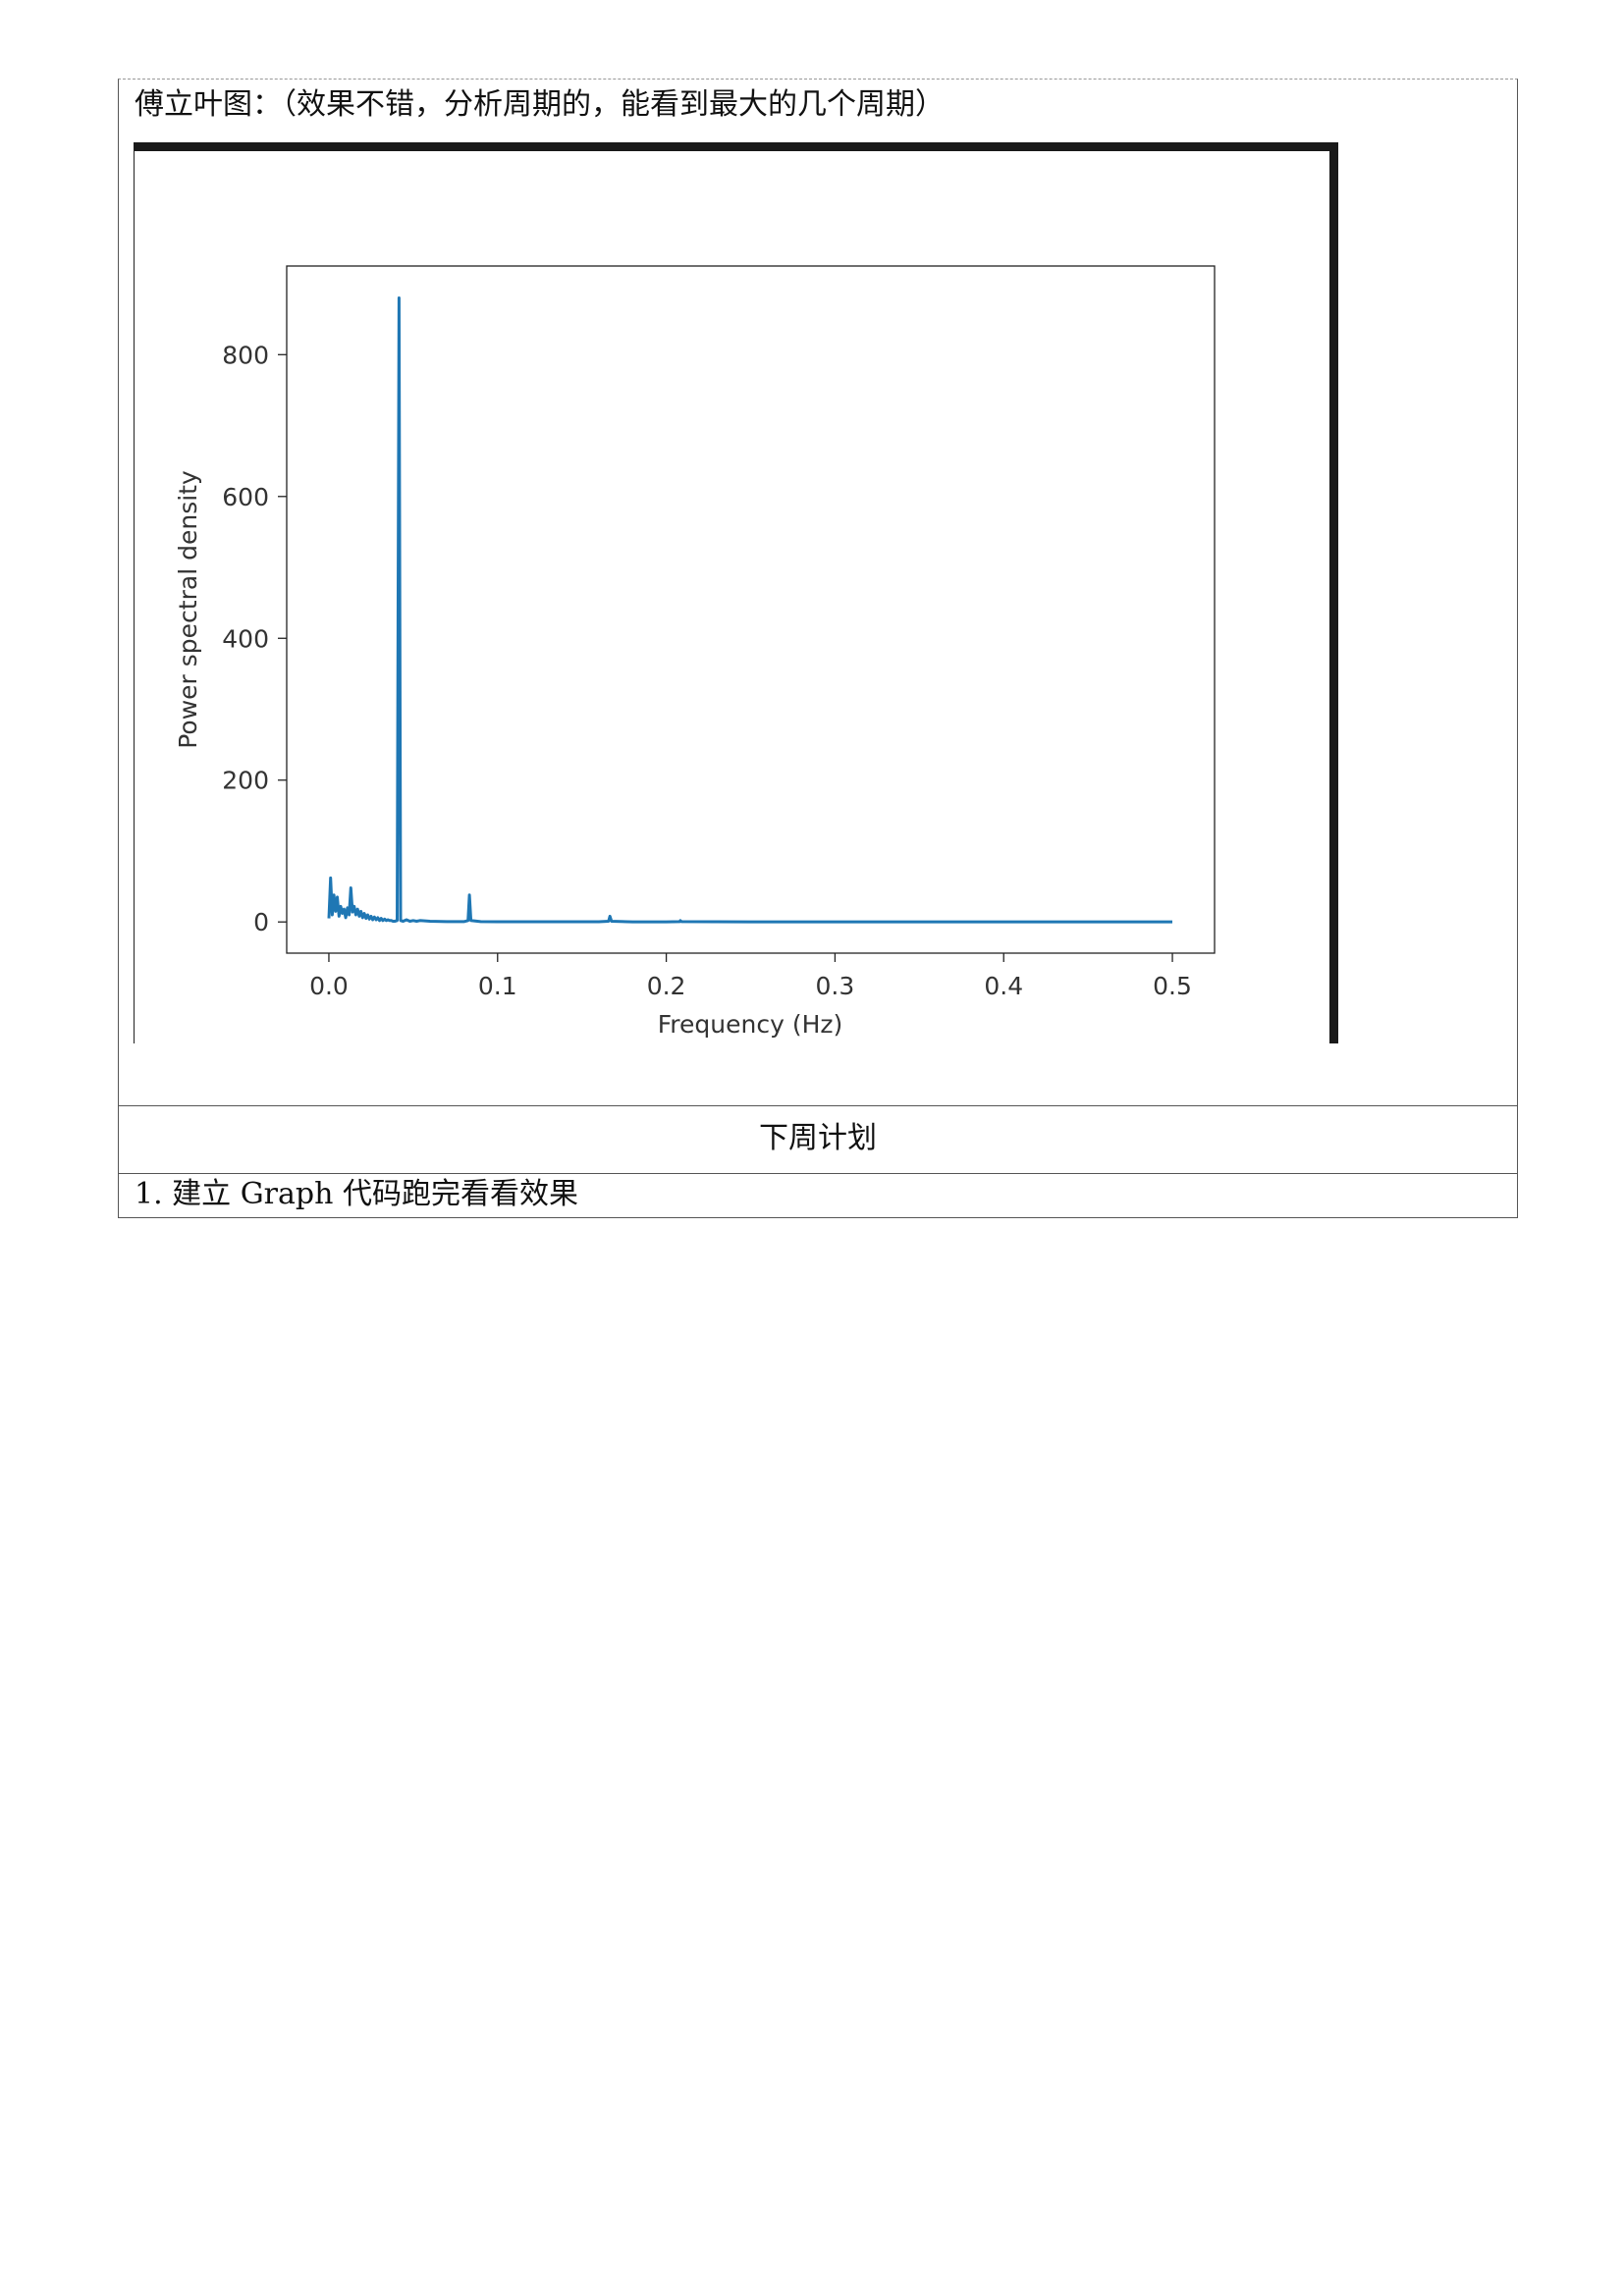 The image size is (1624, 2296). Describe the element at coordinates (261, 922) in the screenshot. I see `y-tick-label: 0` at that location.